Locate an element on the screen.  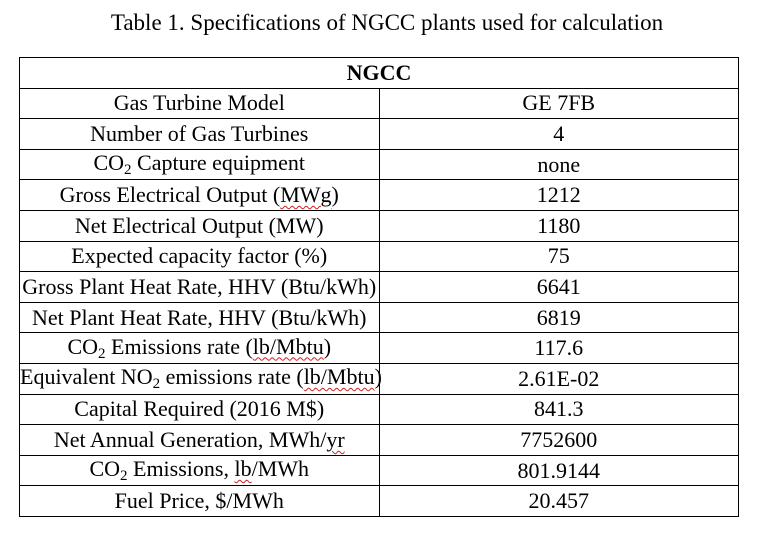
table-row: Number of Gas Turbines 4 is located at coordinates (379, 134).